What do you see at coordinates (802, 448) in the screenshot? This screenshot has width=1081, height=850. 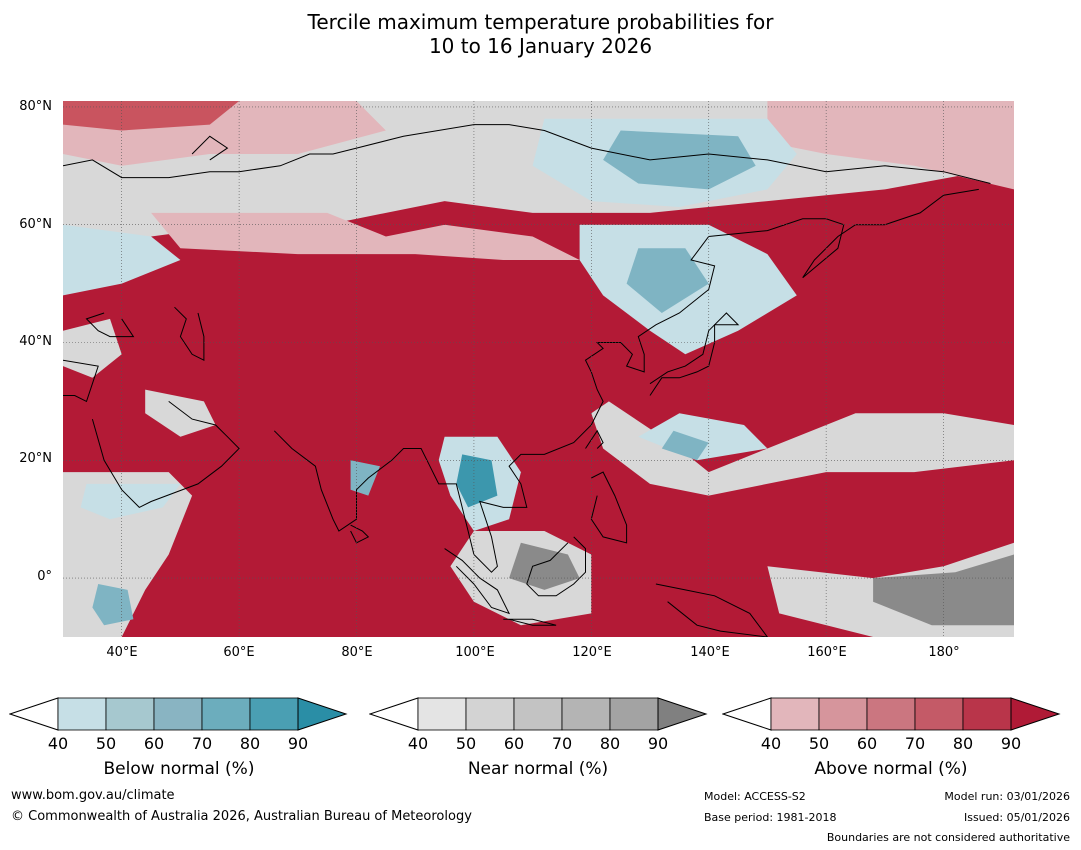 I see `region-pacific-near-normal` at bounding box center [802, 448].